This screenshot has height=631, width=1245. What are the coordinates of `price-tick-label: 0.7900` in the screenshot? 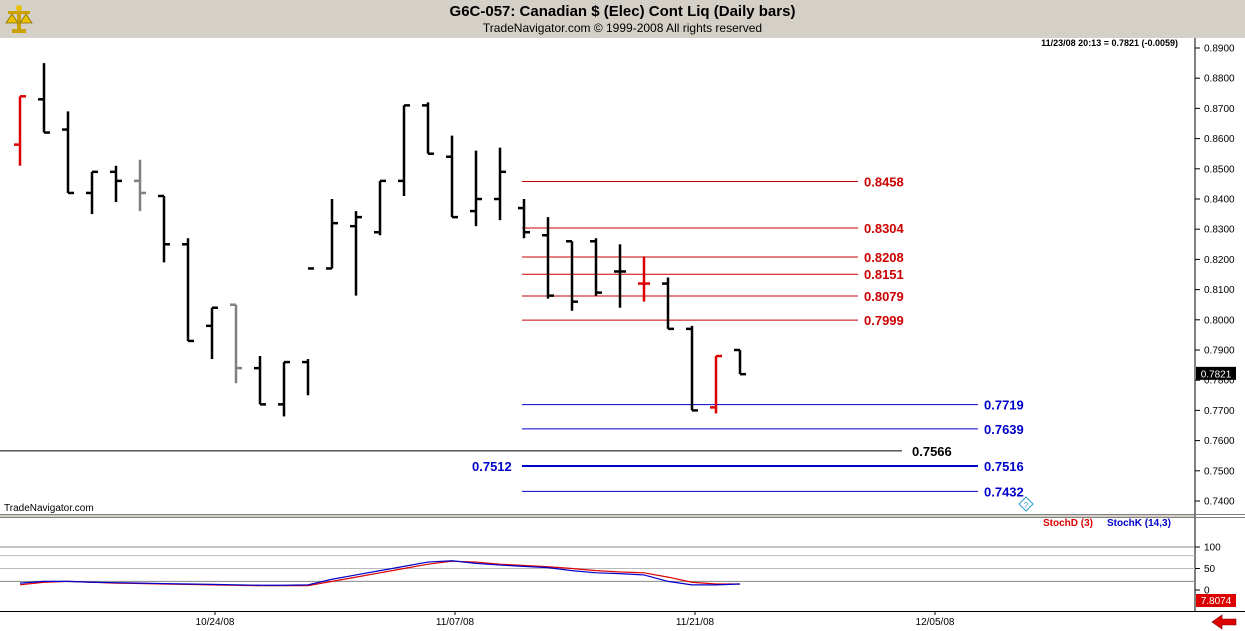 It's located at (1219, 351).